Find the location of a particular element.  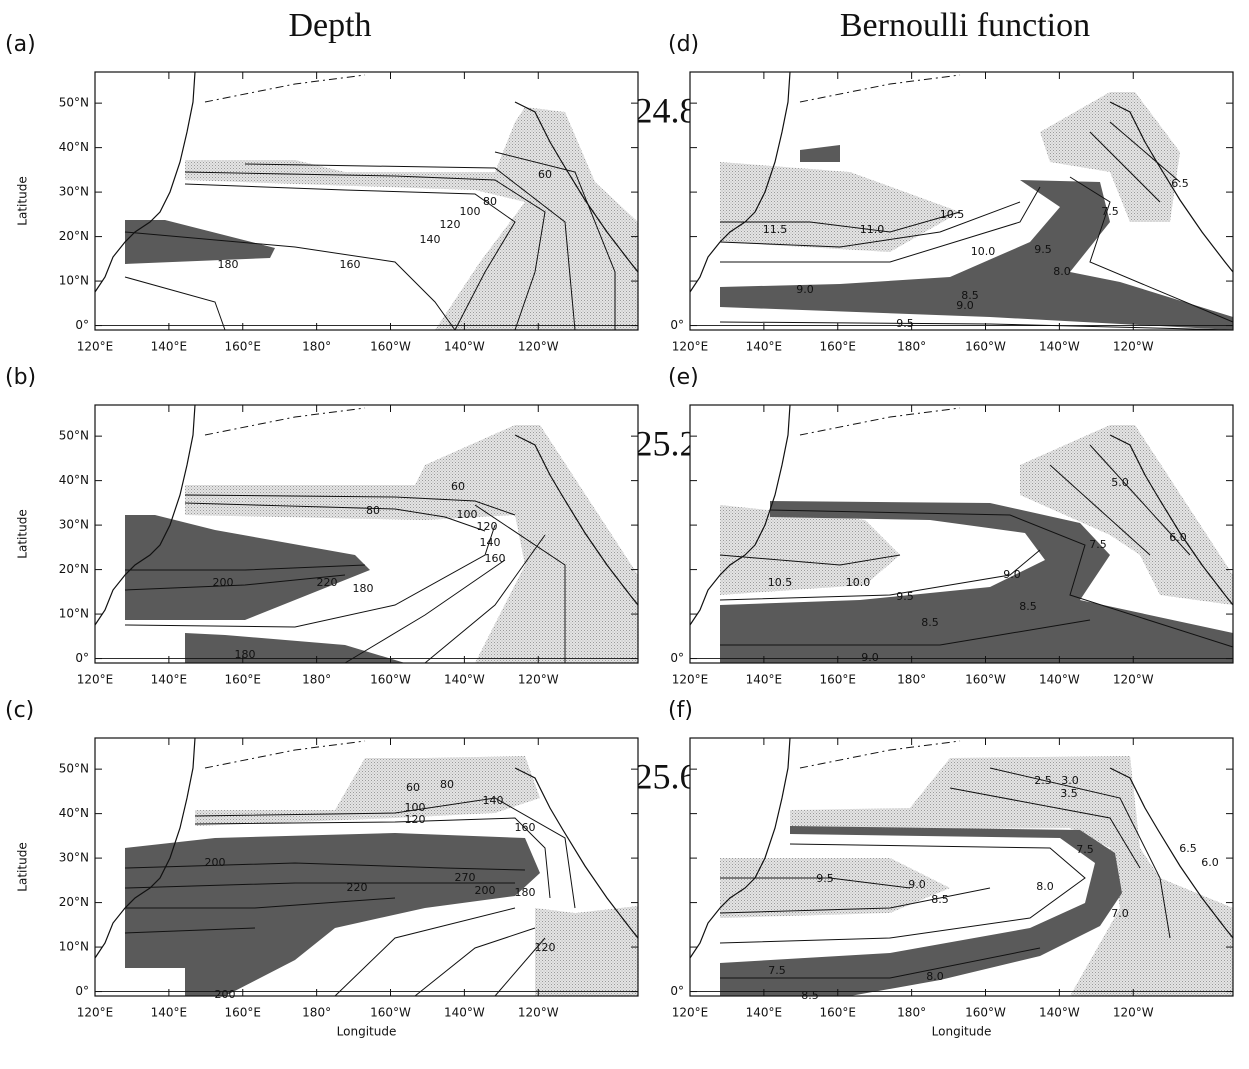

x-axis-label: Longitude is located at coordinates (367, 1032).